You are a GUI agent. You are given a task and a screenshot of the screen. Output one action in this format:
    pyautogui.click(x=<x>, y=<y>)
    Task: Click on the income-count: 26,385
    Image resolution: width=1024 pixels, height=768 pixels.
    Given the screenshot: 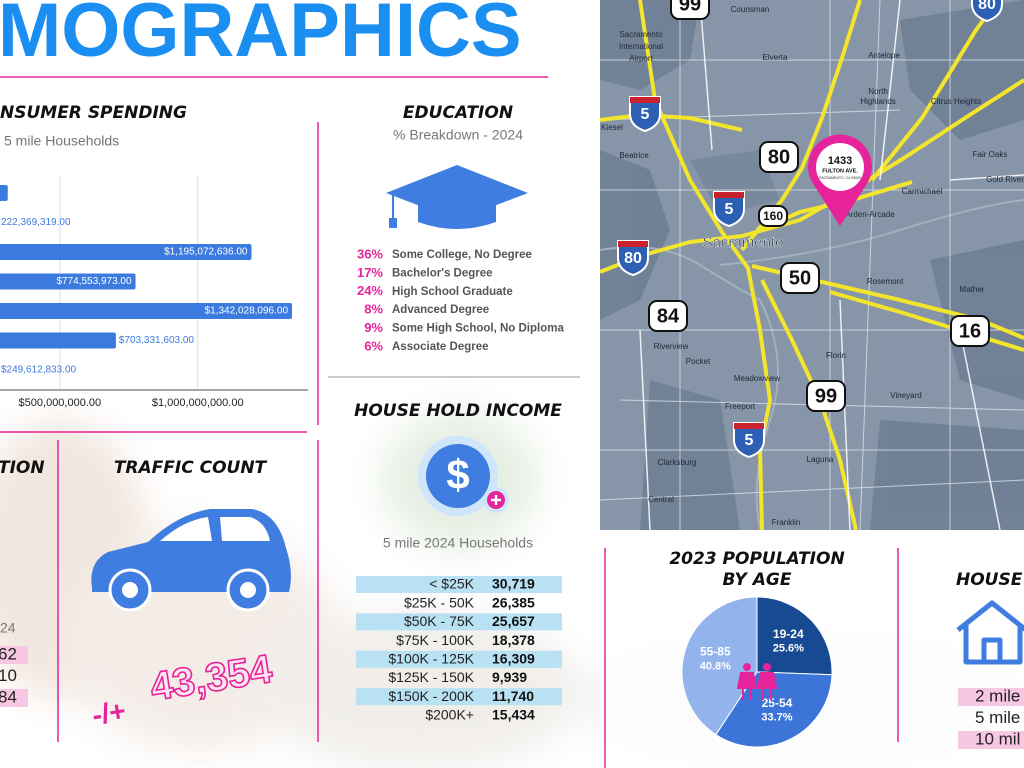 What is the action you would take?
    pyautogui.click(x=513, y=602)
    